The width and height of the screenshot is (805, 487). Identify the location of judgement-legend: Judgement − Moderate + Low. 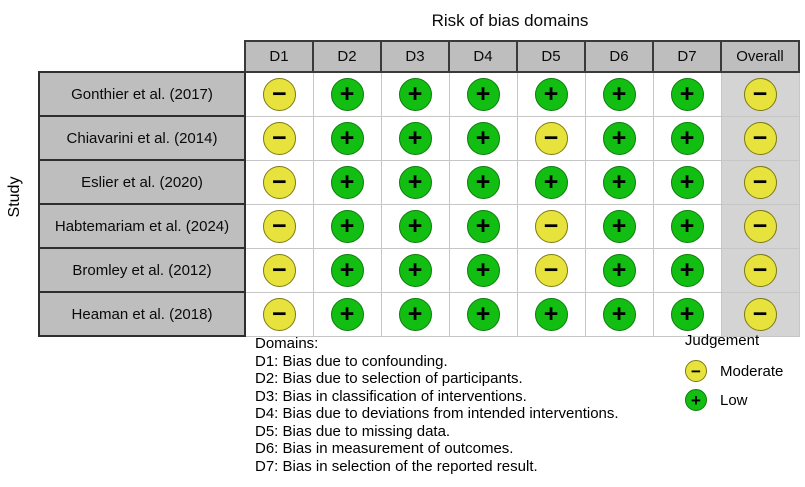
(736, 371).